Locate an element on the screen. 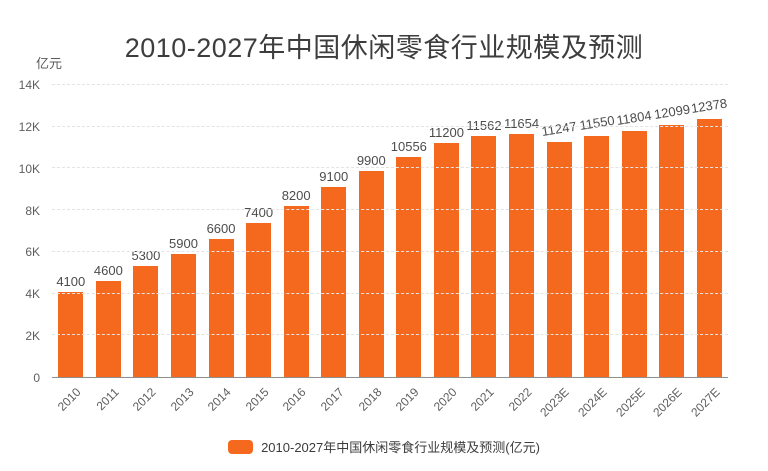  x-tick-label: 2018 is located at coordinates (370, 399).